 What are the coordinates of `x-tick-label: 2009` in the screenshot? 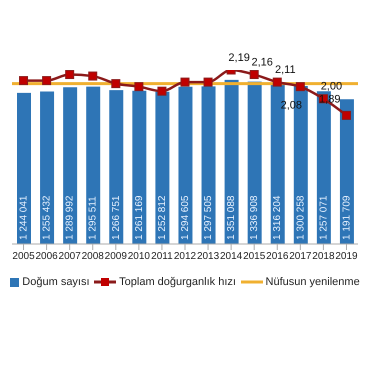 It's located at (116, 256).